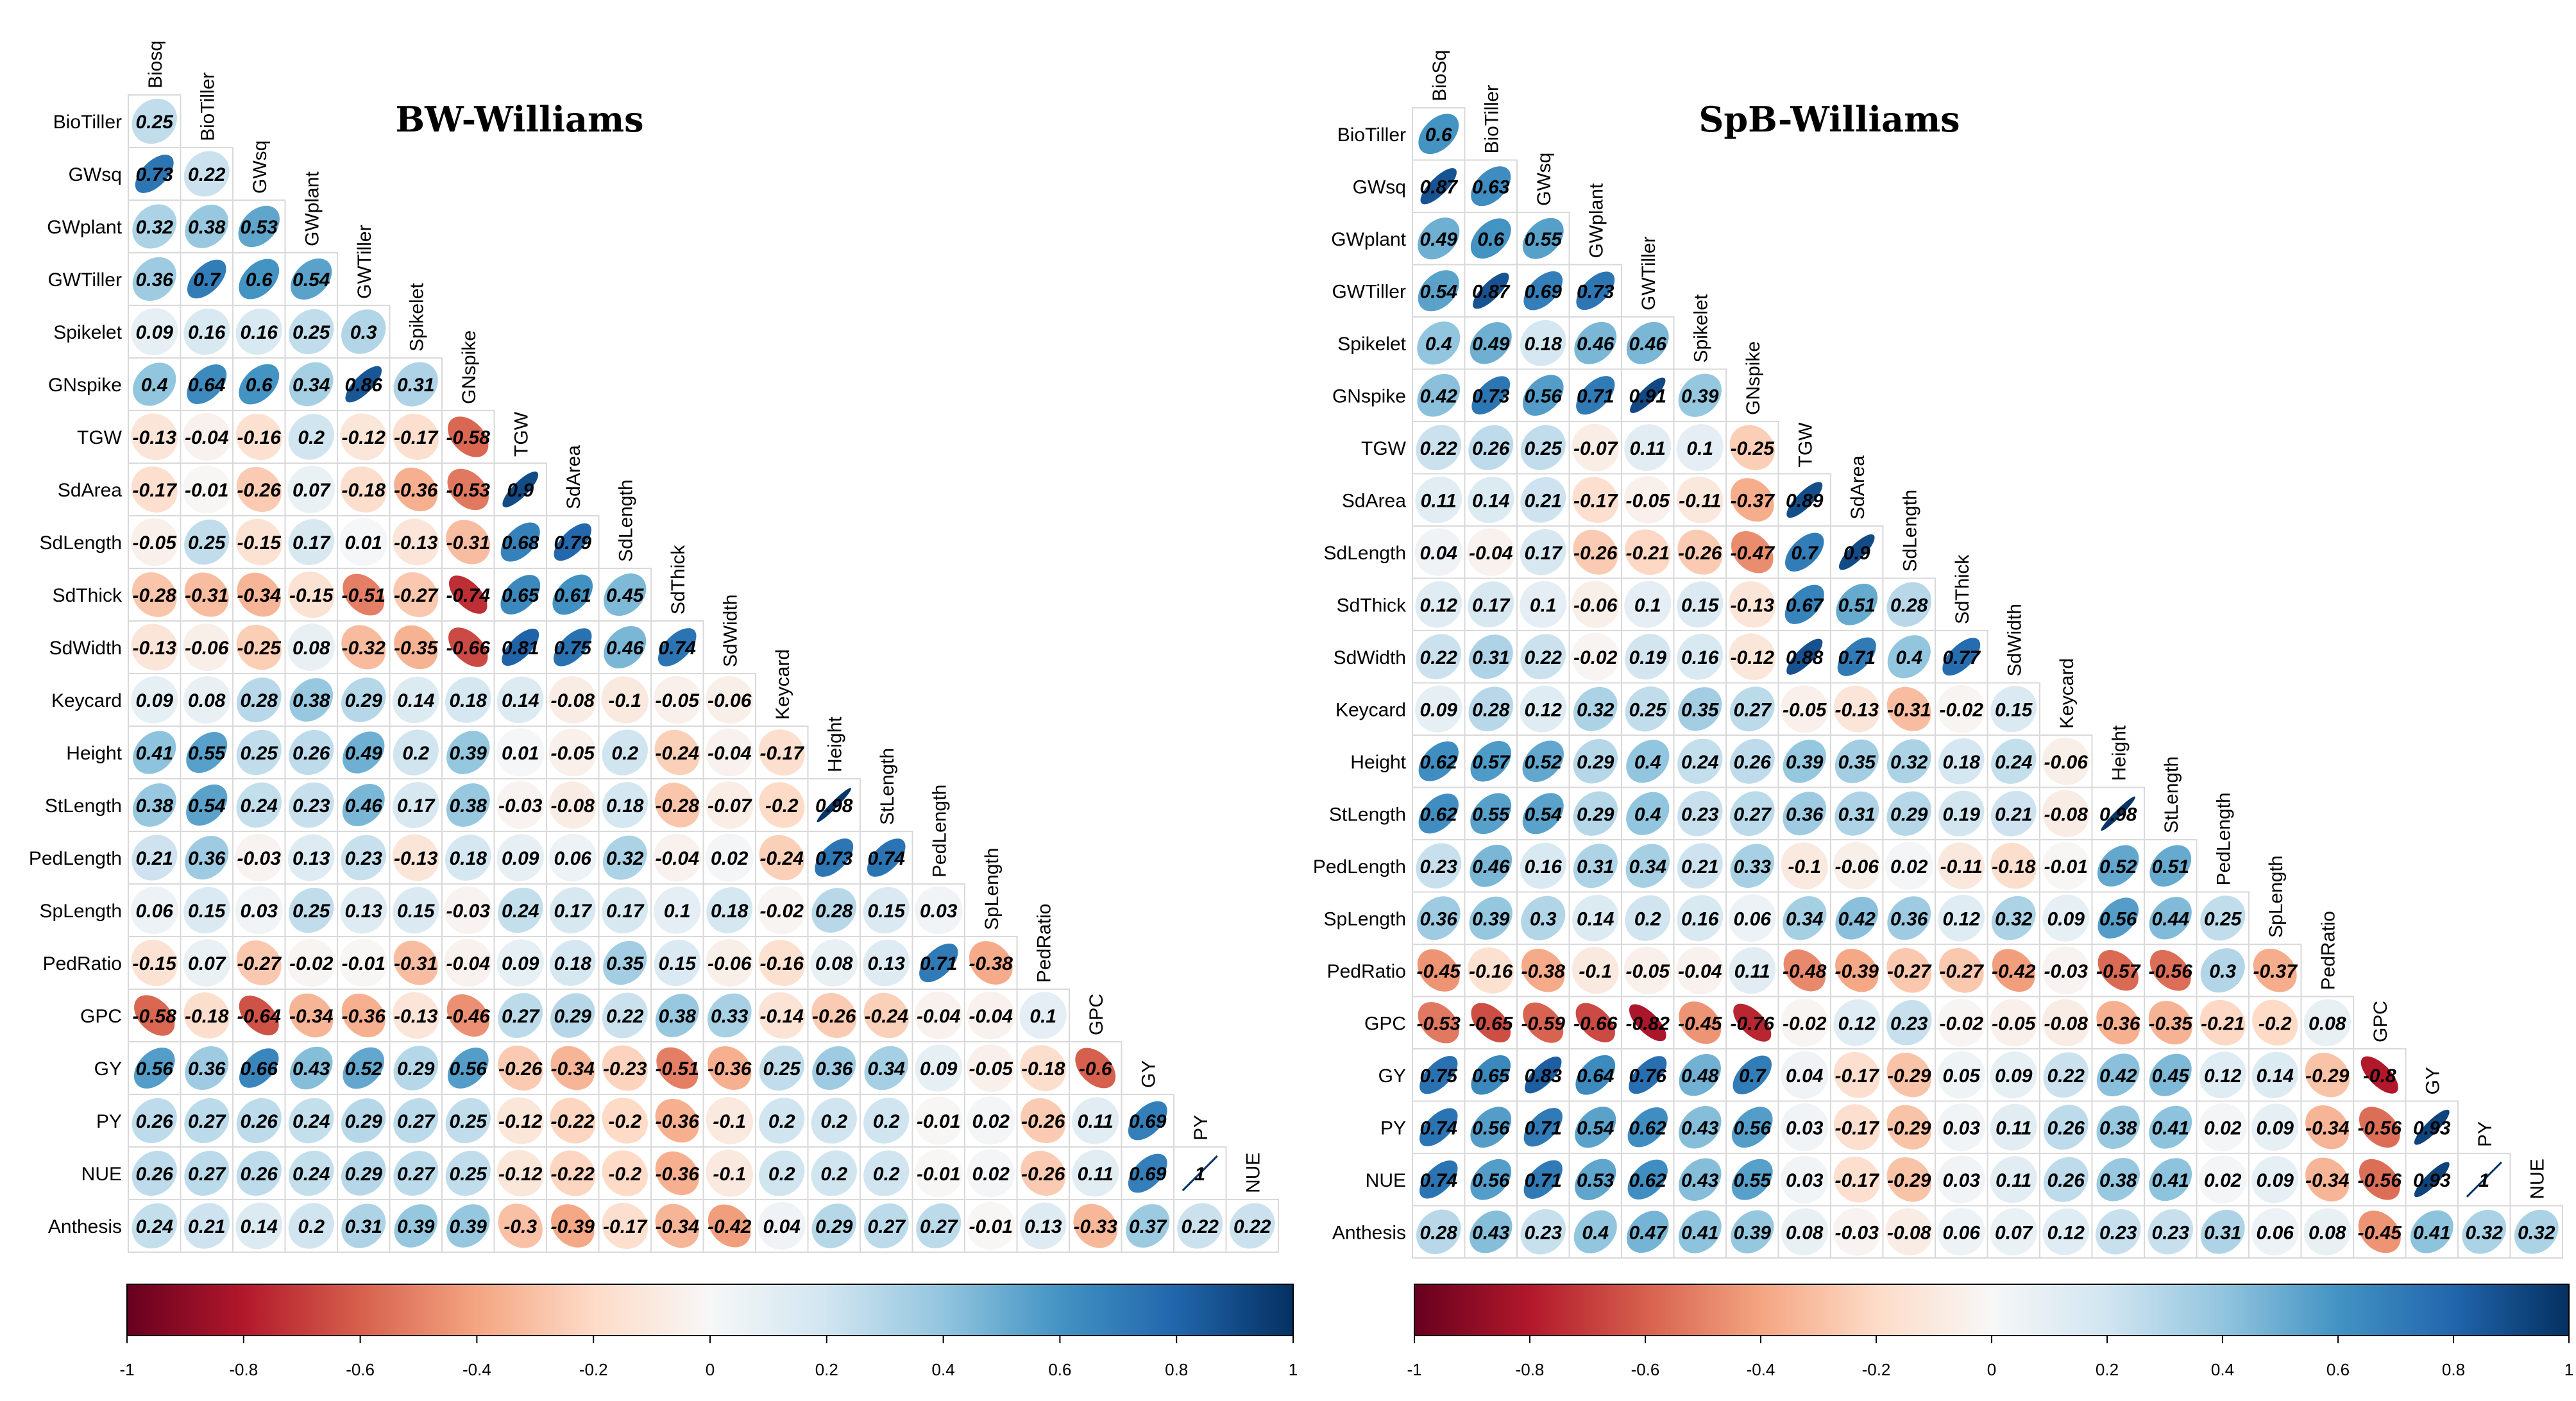  I want to click on column-label-sdwidth: SdWidth, so click(2014, 640).